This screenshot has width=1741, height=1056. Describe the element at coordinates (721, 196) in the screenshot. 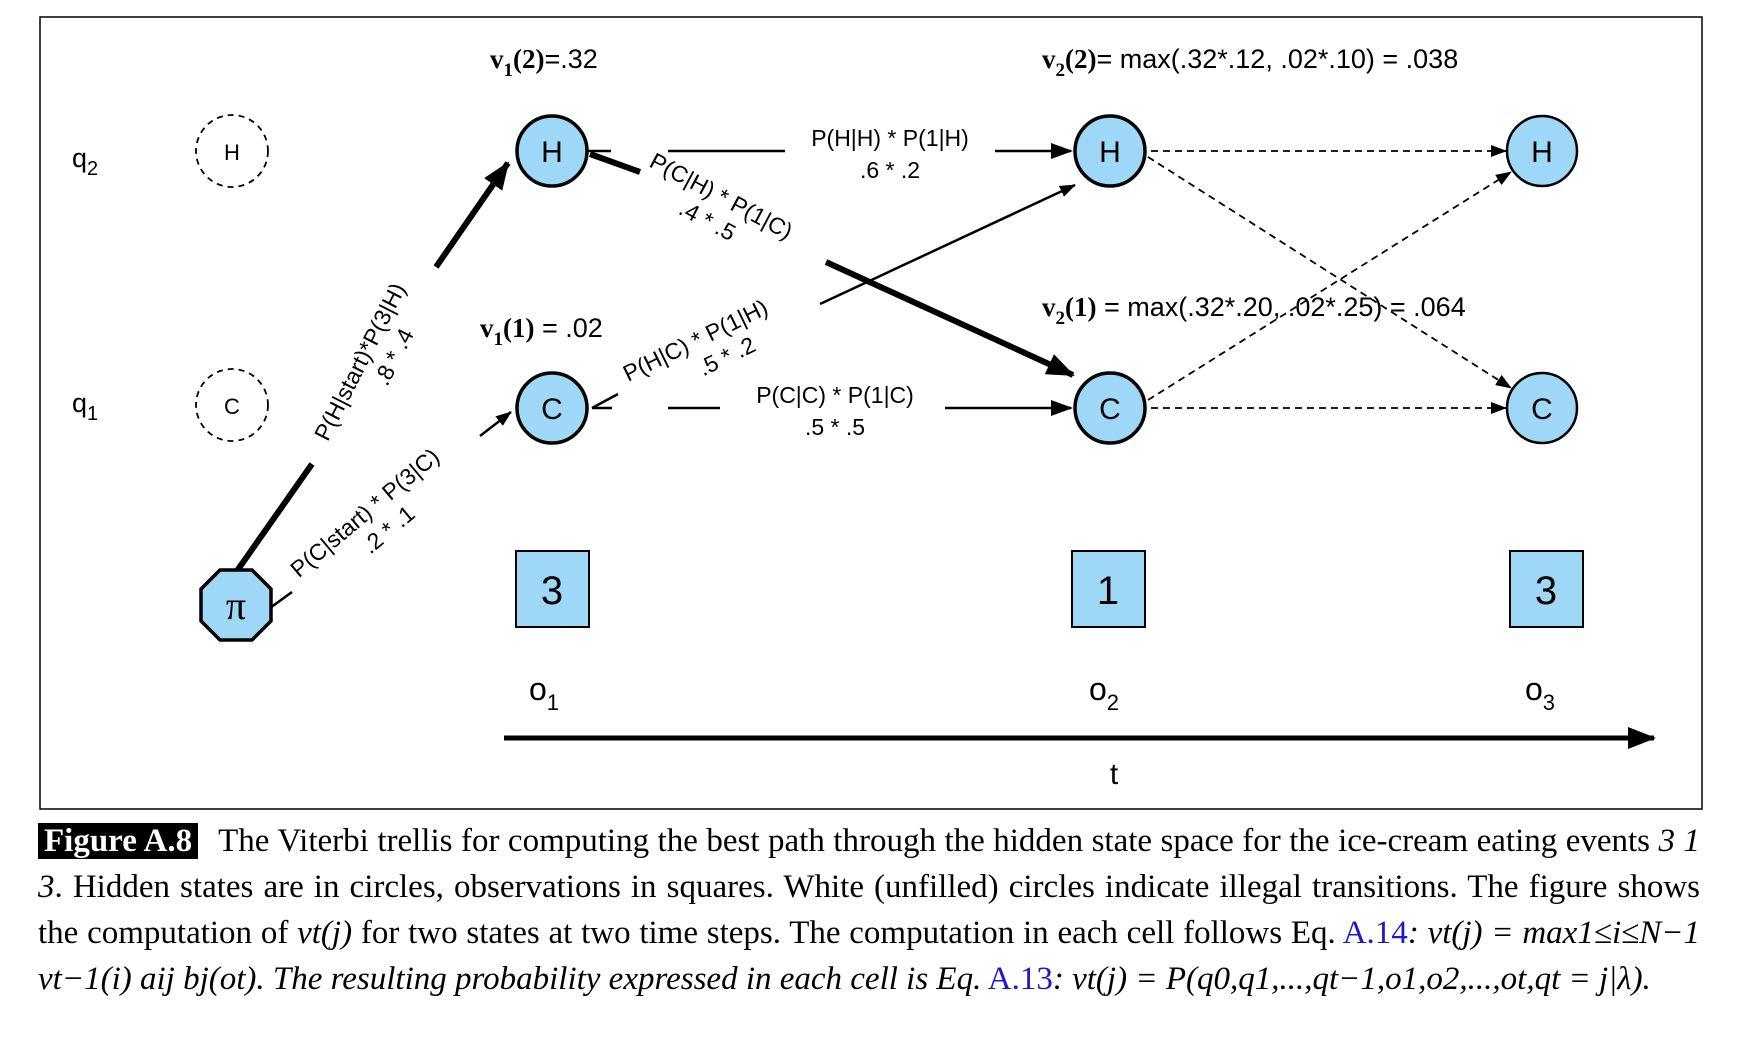

I see `edge-label-h-c: P(C|H) * P(1|C) .4 * .5` at that location.